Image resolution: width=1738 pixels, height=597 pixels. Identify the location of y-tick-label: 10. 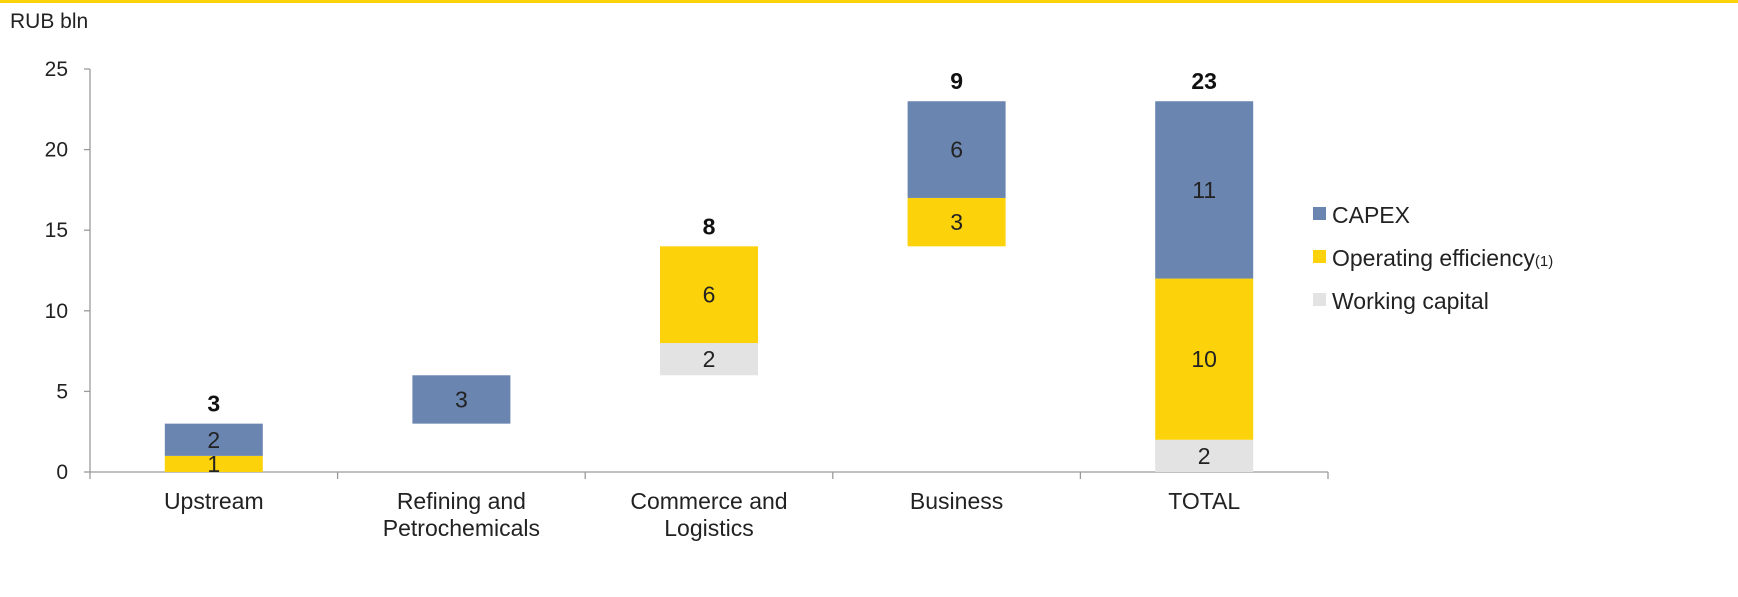
(56, 311).